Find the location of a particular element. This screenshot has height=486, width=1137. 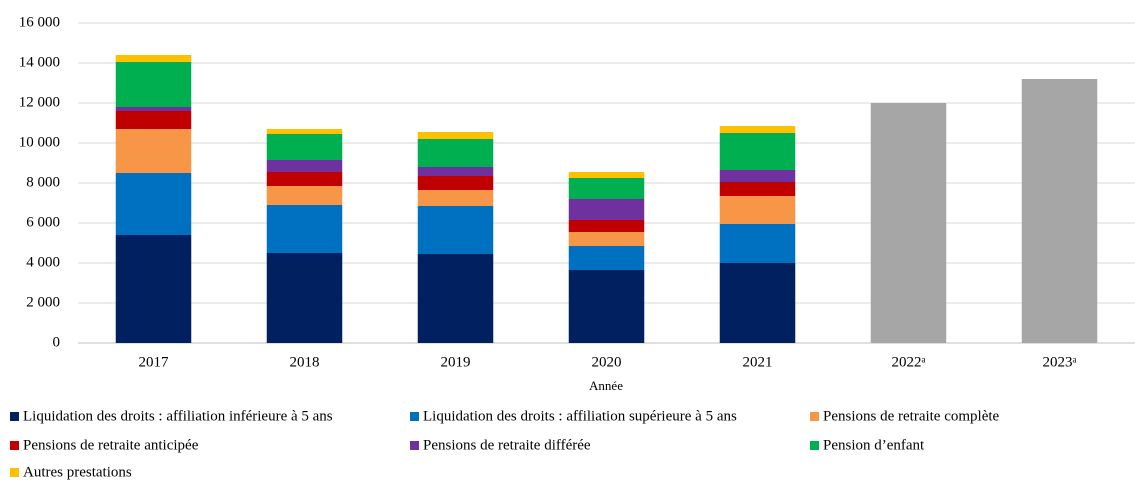

x-tick-label: 2017 is located at coordinates (154, 362).